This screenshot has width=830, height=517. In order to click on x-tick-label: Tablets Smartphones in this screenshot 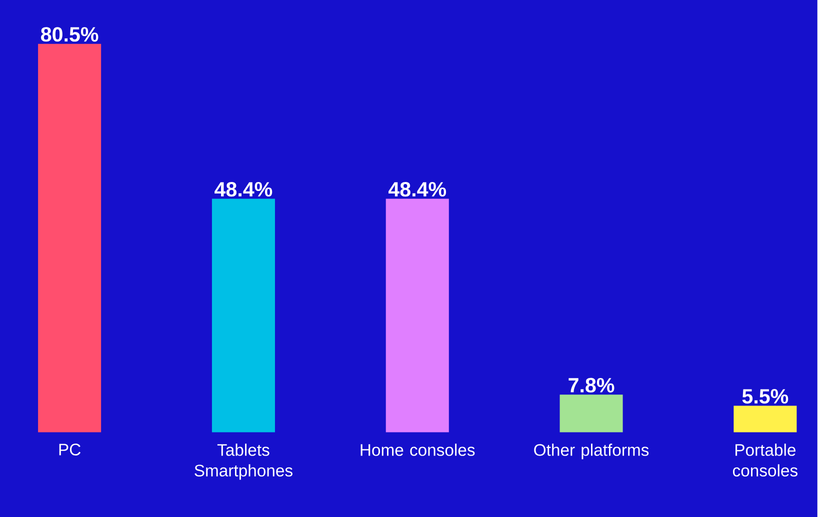, I will do `click(243, 462)`.